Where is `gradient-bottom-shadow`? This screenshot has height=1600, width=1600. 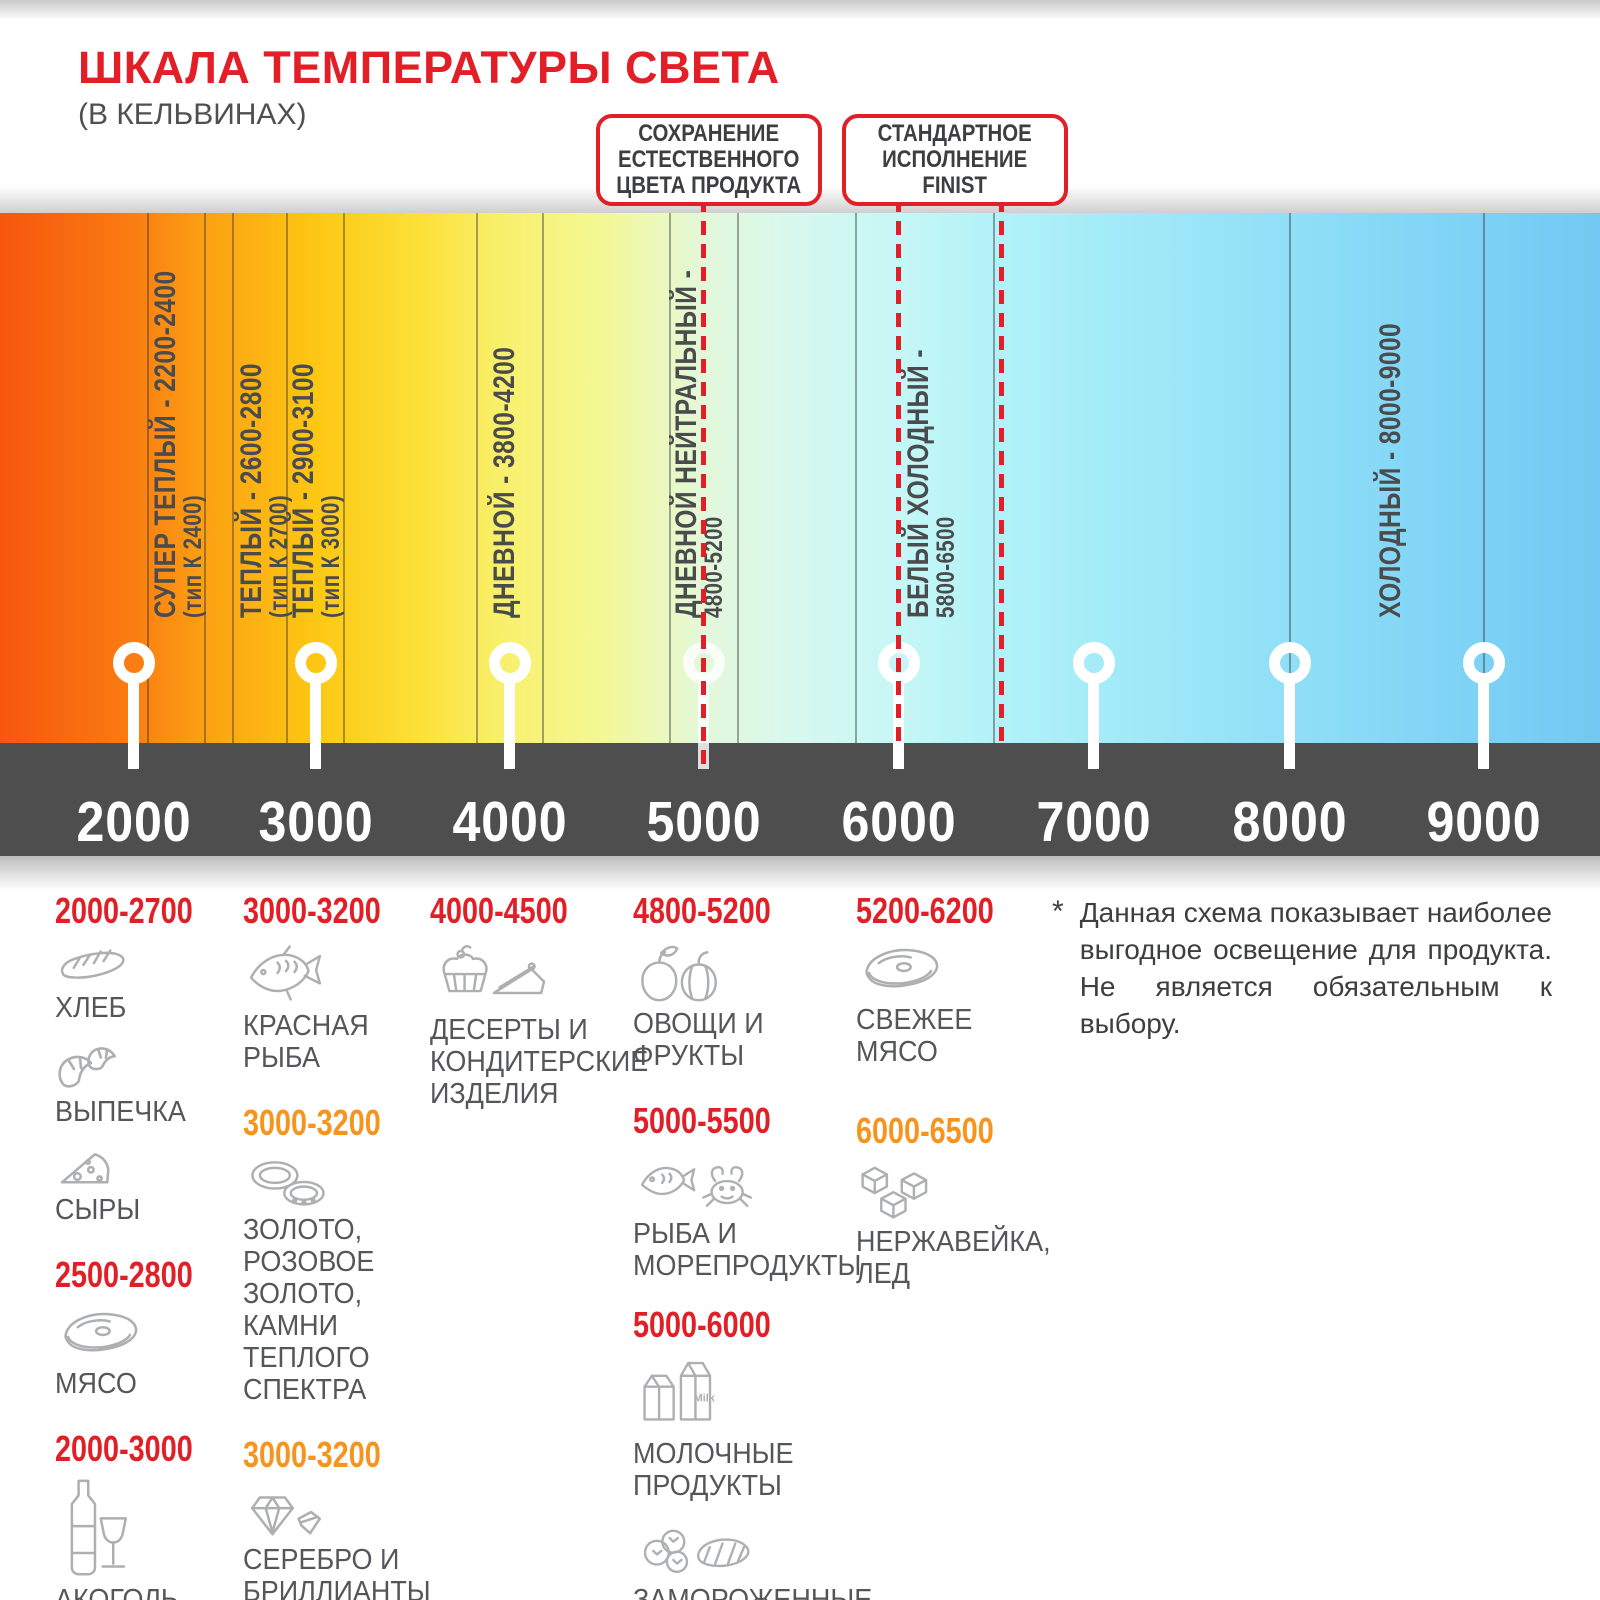
gradient-bottom-shadow is located at coordinates (800, 873).